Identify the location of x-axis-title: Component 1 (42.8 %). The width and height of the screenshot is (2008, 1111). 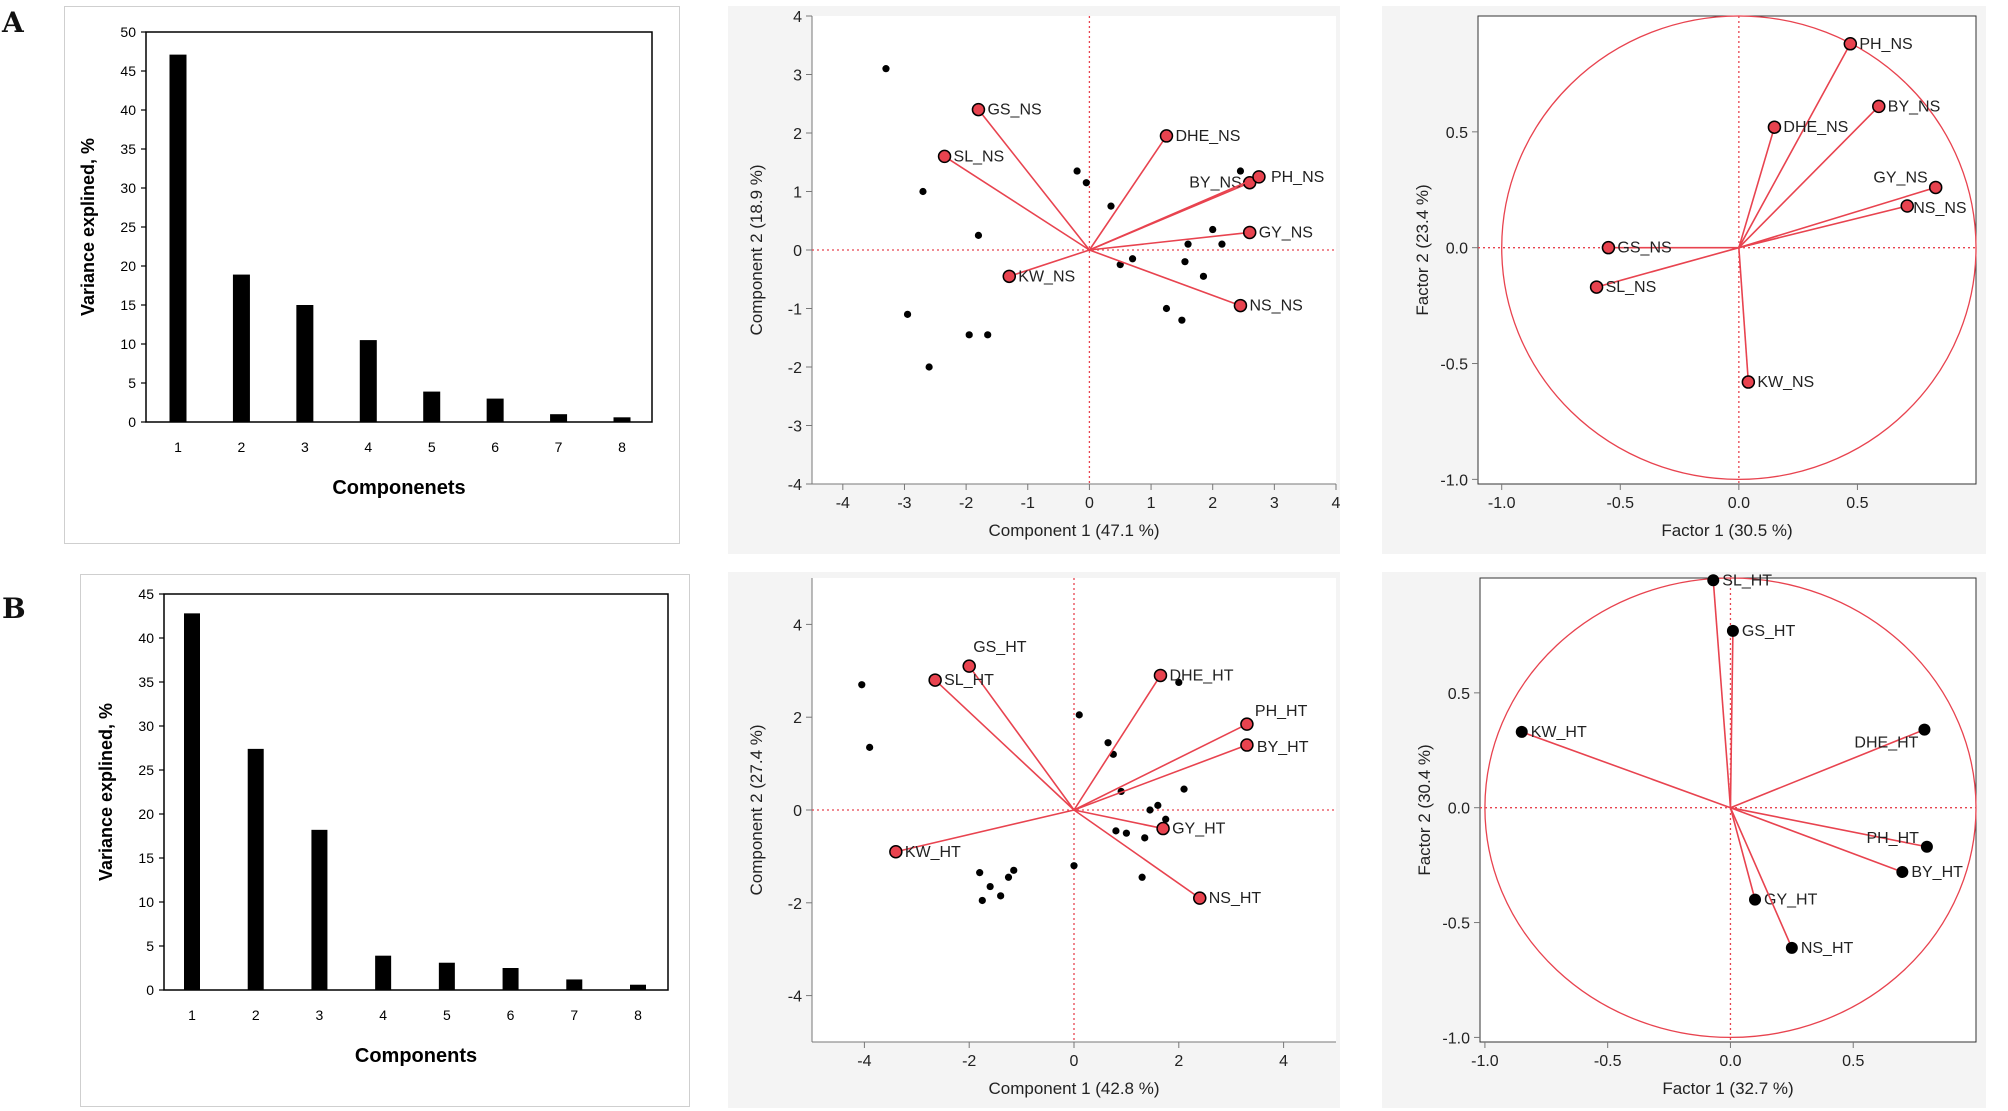
(1073, 1088).